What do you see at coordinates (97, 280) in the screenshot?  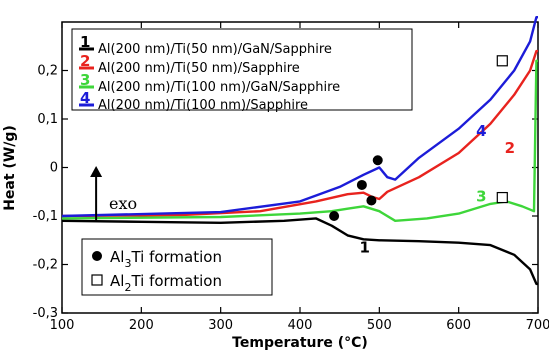 I see `al2ti-symbol-icon` at bounding box center [97, 280].